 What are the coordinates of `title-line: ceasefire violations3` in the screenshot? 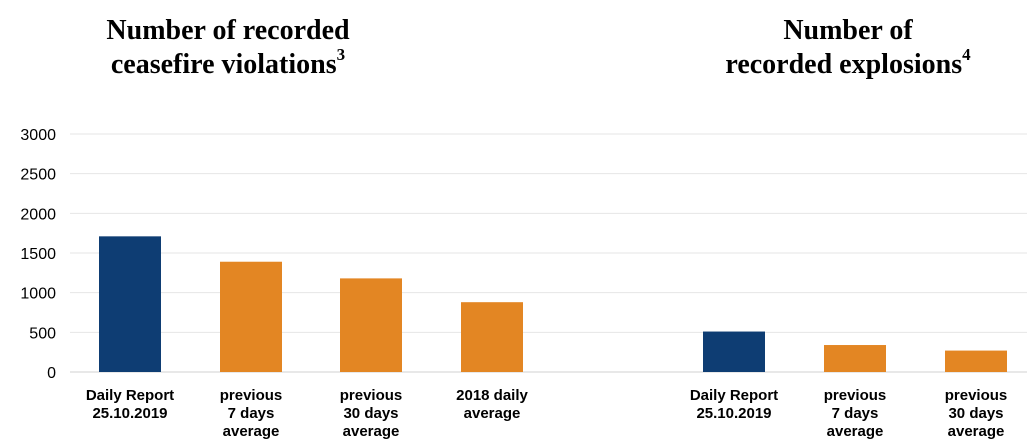 It's located at (228, 65).